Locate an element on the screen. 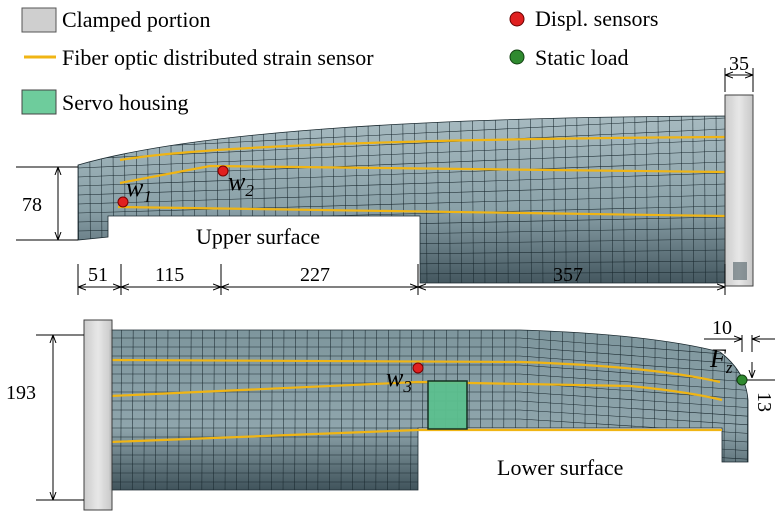 This screenshot has height=516, width=775. legend-load-label: Static load is located at coordinates (581, 57).